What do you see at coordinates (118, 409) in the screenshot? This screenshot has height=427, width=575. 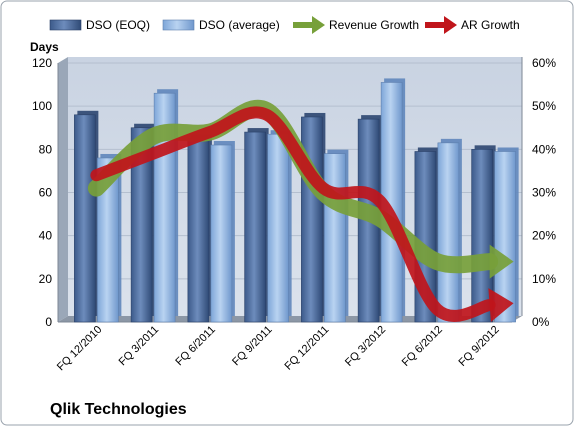 I see `company-label: Qlik Technologies` at bounding box center [118, 409].